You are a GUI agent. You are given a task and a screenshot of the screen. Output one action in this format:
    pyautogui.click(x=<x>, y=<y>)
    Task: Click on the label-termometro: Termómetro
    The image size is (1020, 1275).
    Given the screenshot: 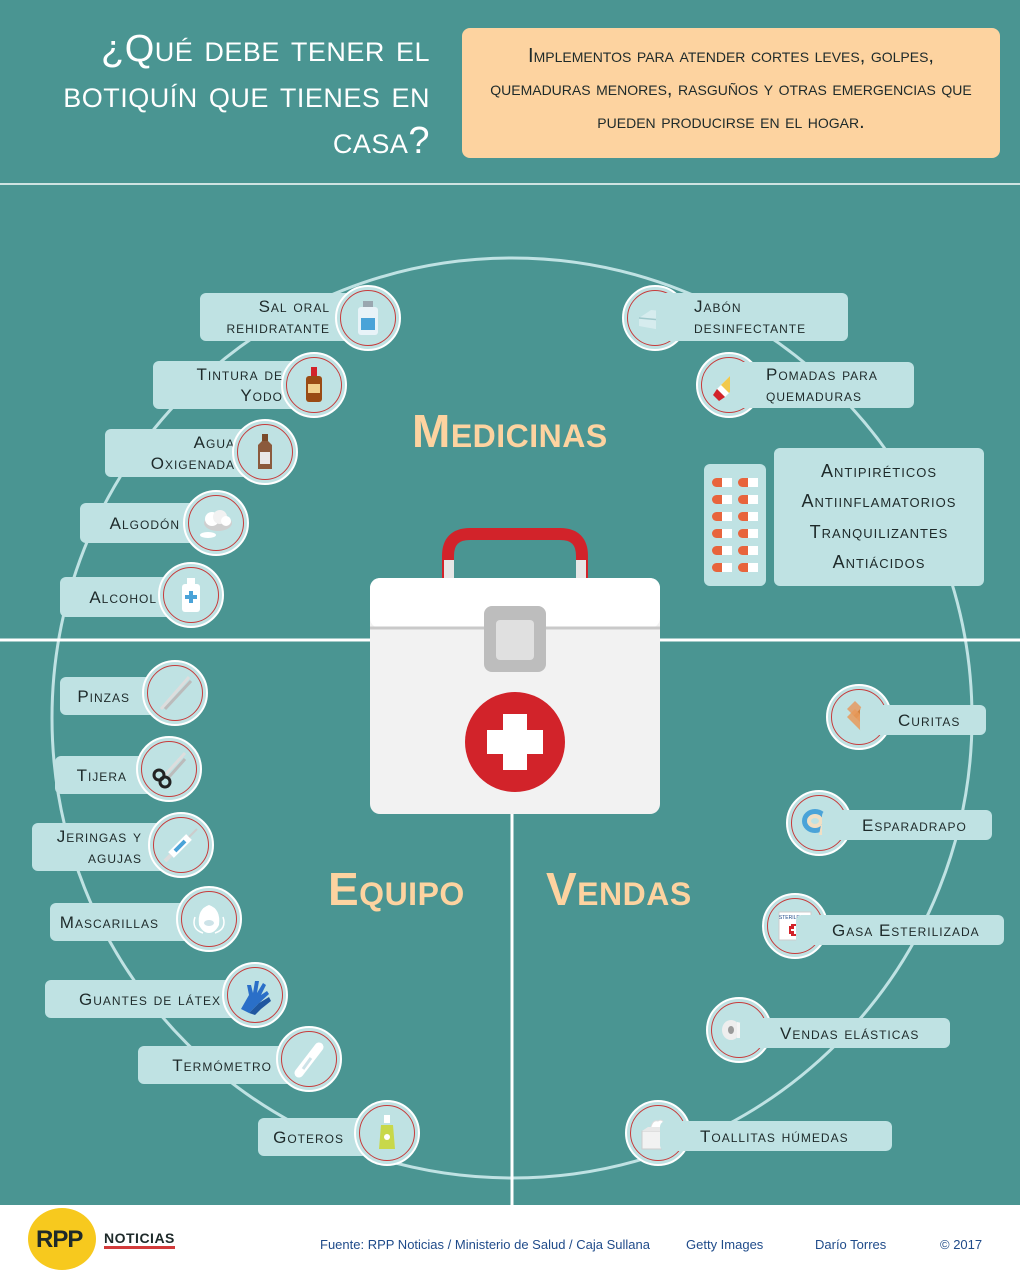 What is the action you would take?
    pyautogui.click(x=218, y=1065)
    